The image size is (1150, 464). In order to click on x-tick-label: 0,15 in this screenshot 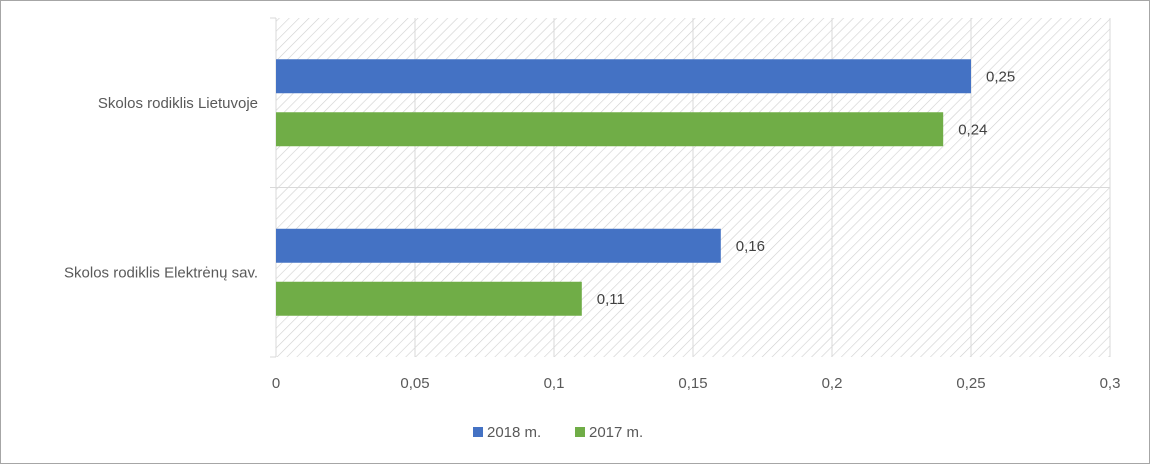, I will do `click(692, 383)`.